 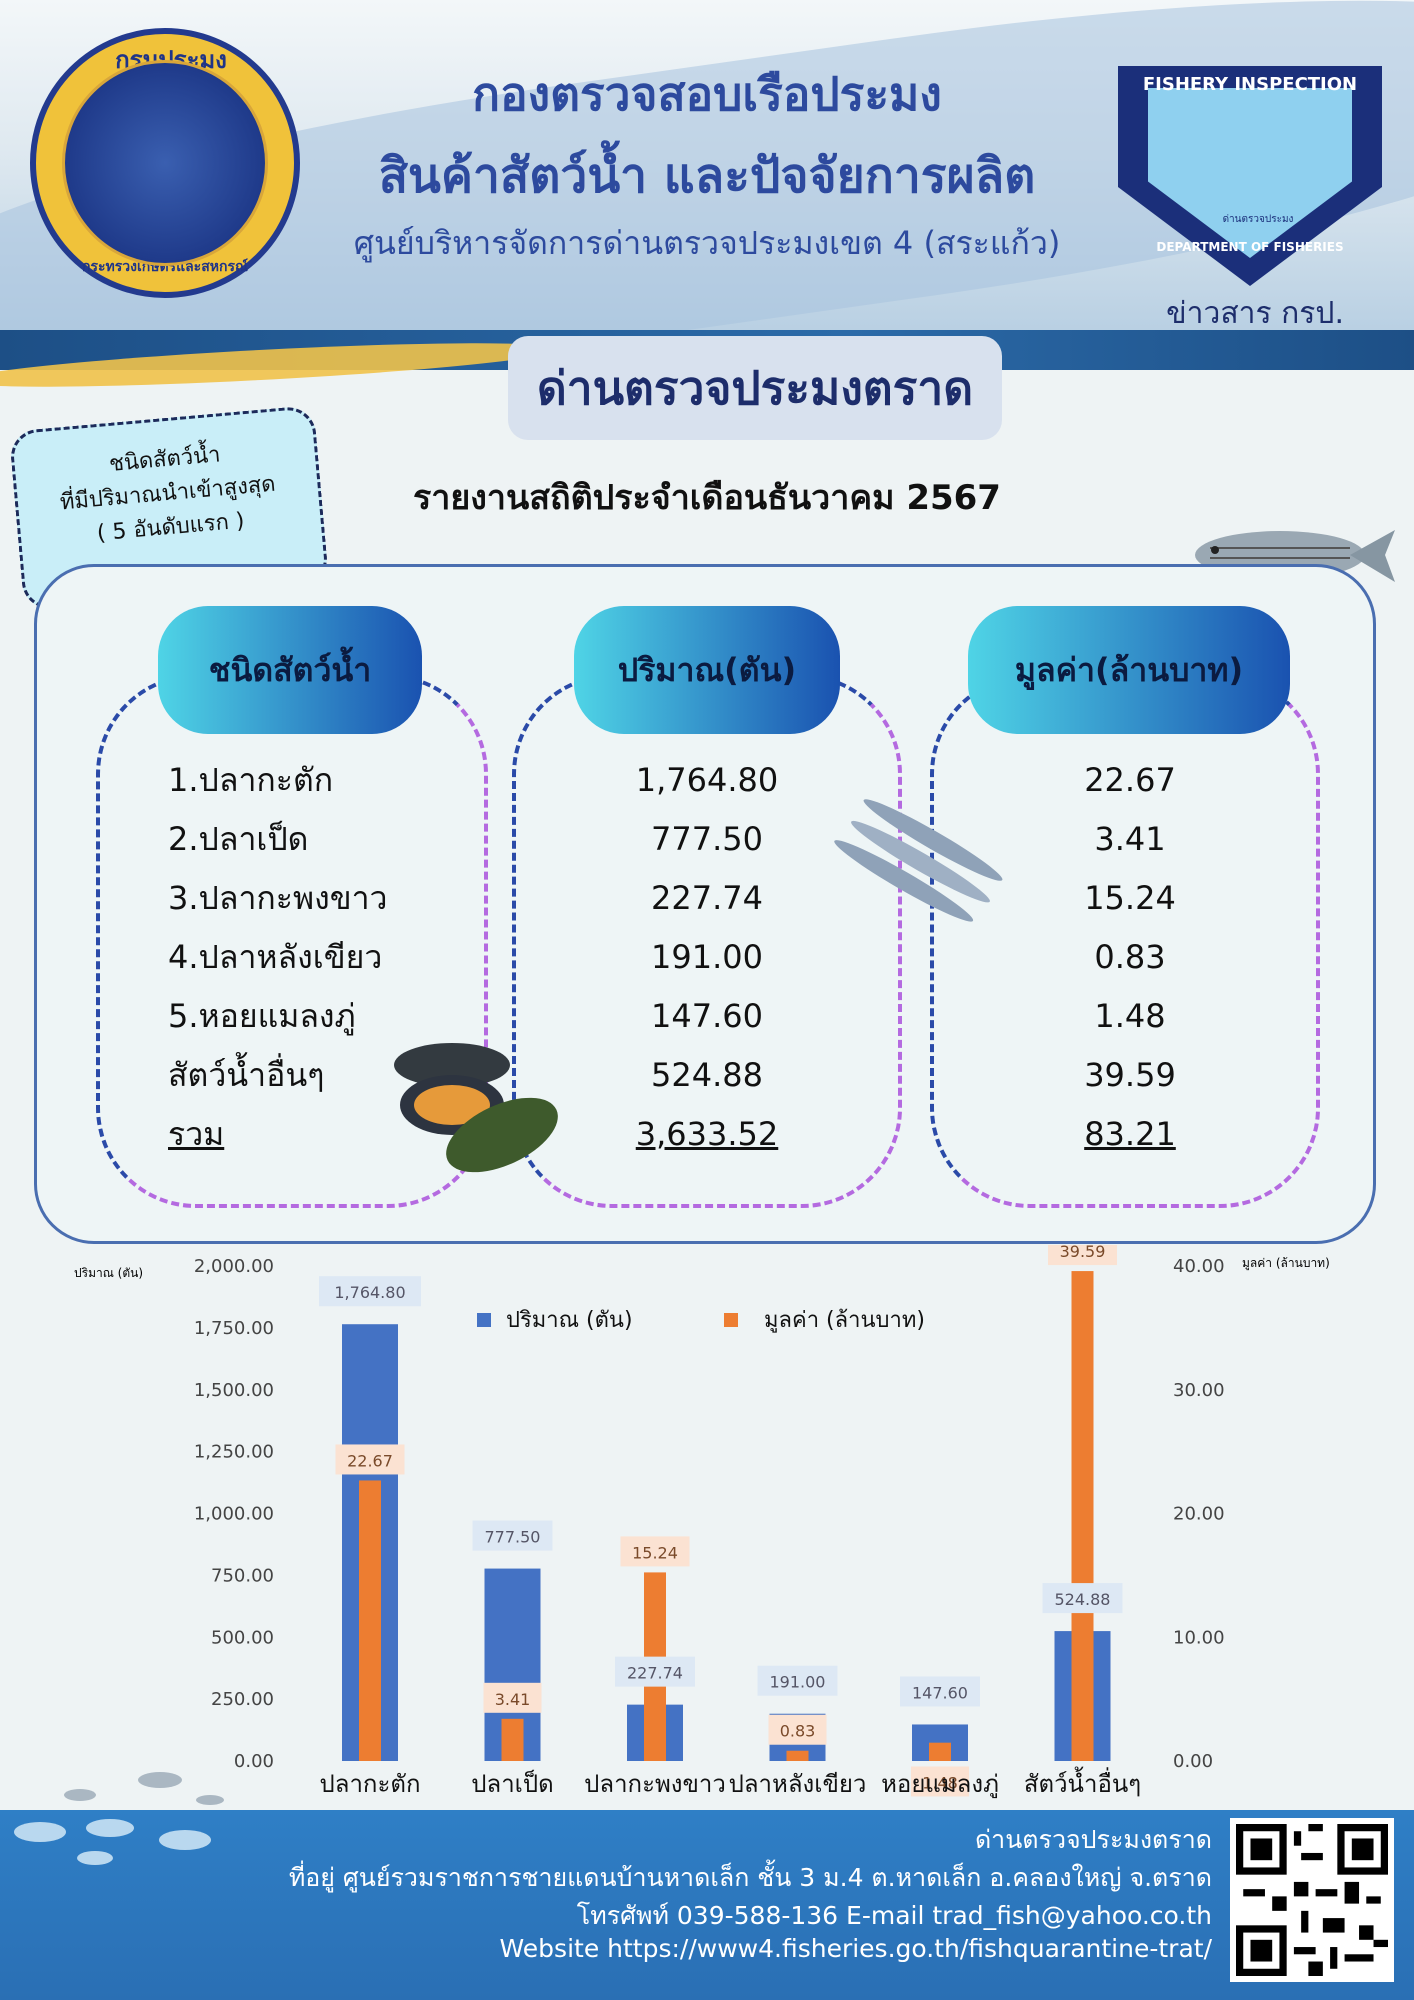 I want to click on chart-legend: ปริมาณ (ตัน) มูลค่า (ล้านบาท), so click(x=701, y=1320).